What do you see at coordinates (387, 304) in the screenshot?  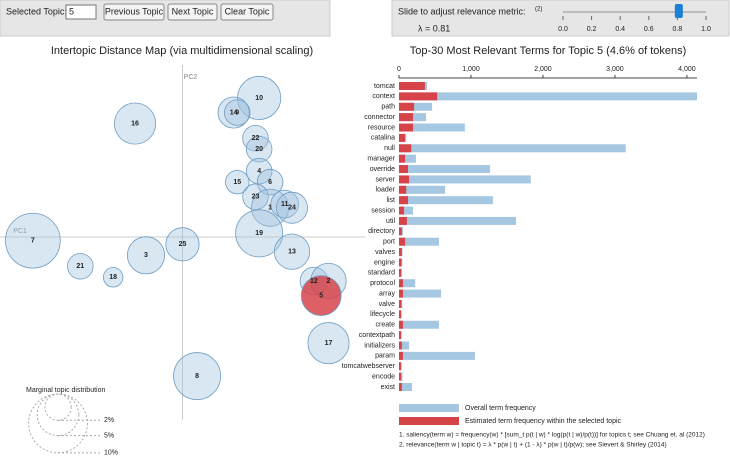 I see `term-label: valve` at bounding box center [387, 304].